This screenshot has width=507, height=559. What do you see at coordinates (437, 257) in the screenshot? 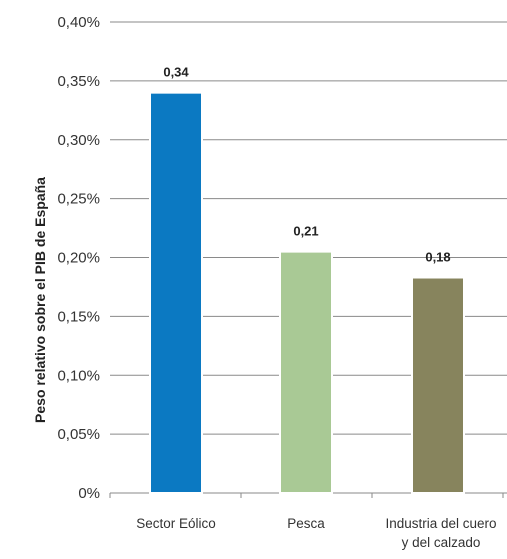
I see `data-label: 0,18` at bounding box center [437, 257].